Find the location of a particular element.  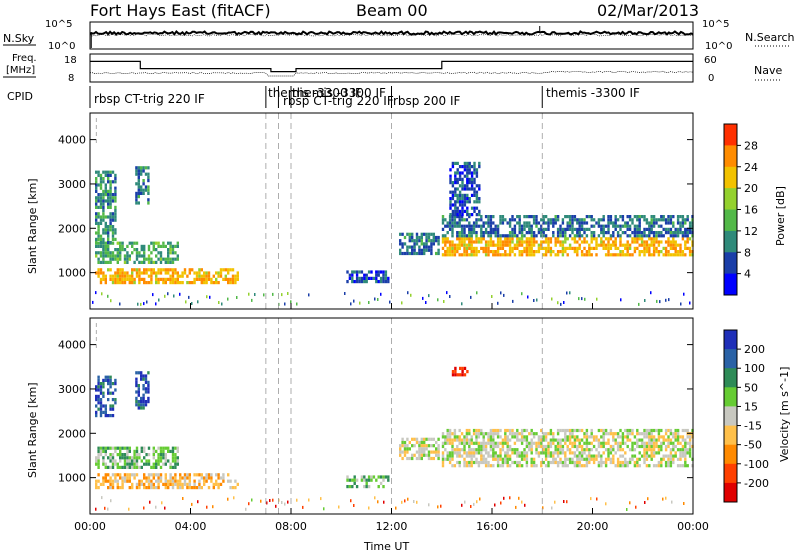

freq-label-line1: Freq. is located at coordinates (24, 58).